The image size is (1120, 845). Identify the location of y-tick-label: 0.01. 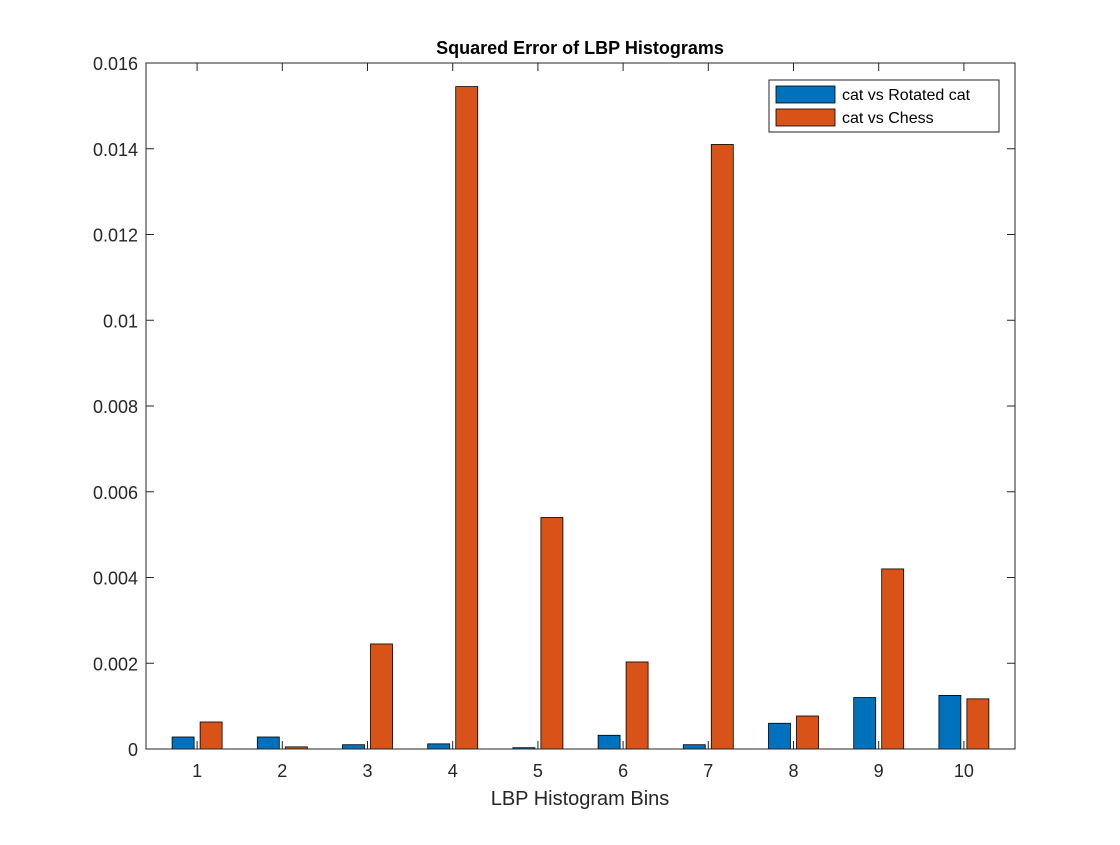
(120, 321).